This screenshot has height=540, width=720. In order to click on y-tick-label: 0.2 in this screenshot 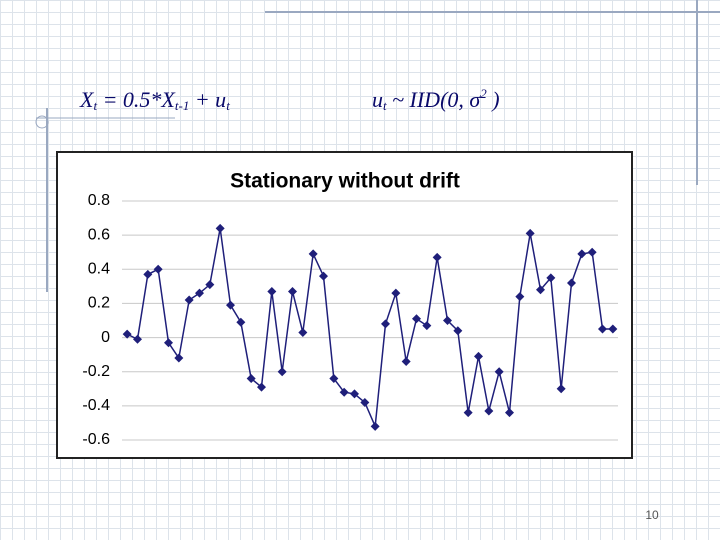, I will do `click(99, 303)`.